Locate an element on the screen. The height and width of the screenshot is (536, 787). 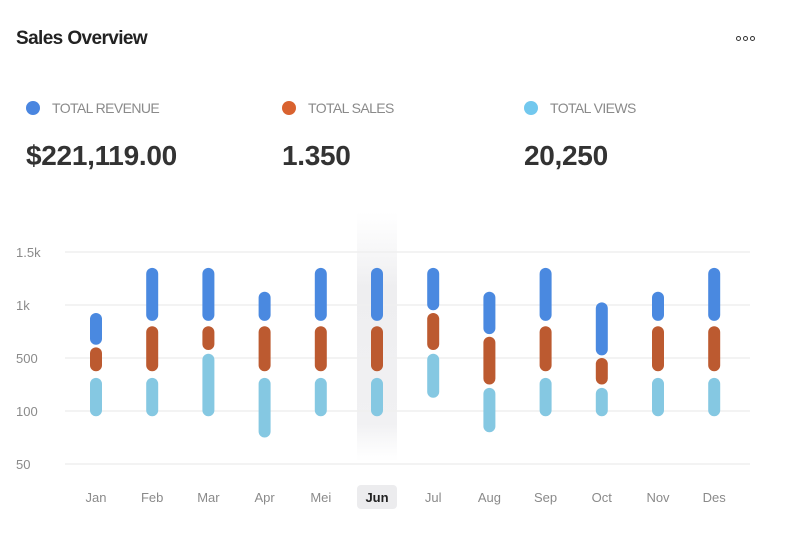
bar-total-revenue-aug is located at coordinates (489, 313).